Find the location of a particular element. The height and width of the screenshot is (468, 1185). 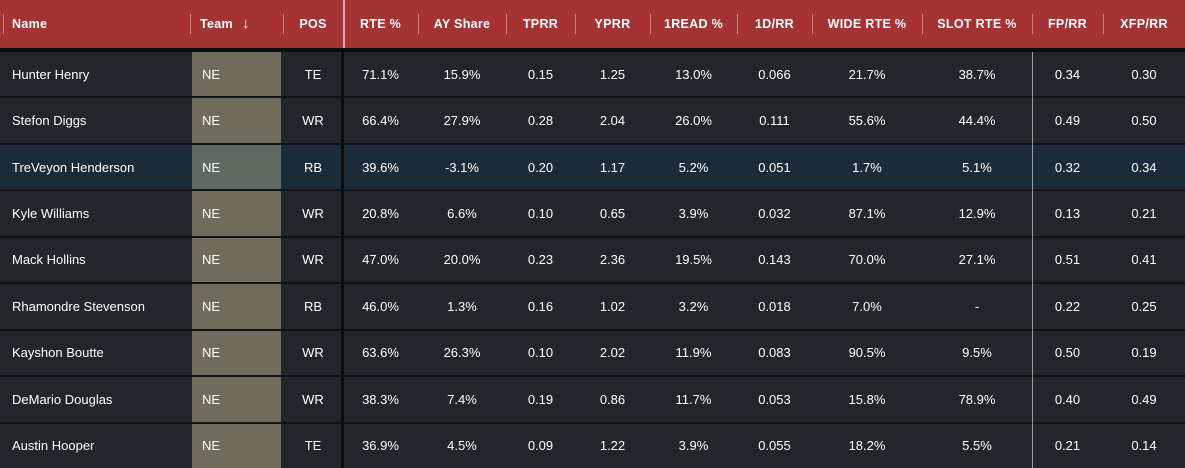

fp-rr-value: 0.34 is located at coordinates (1067, 74).